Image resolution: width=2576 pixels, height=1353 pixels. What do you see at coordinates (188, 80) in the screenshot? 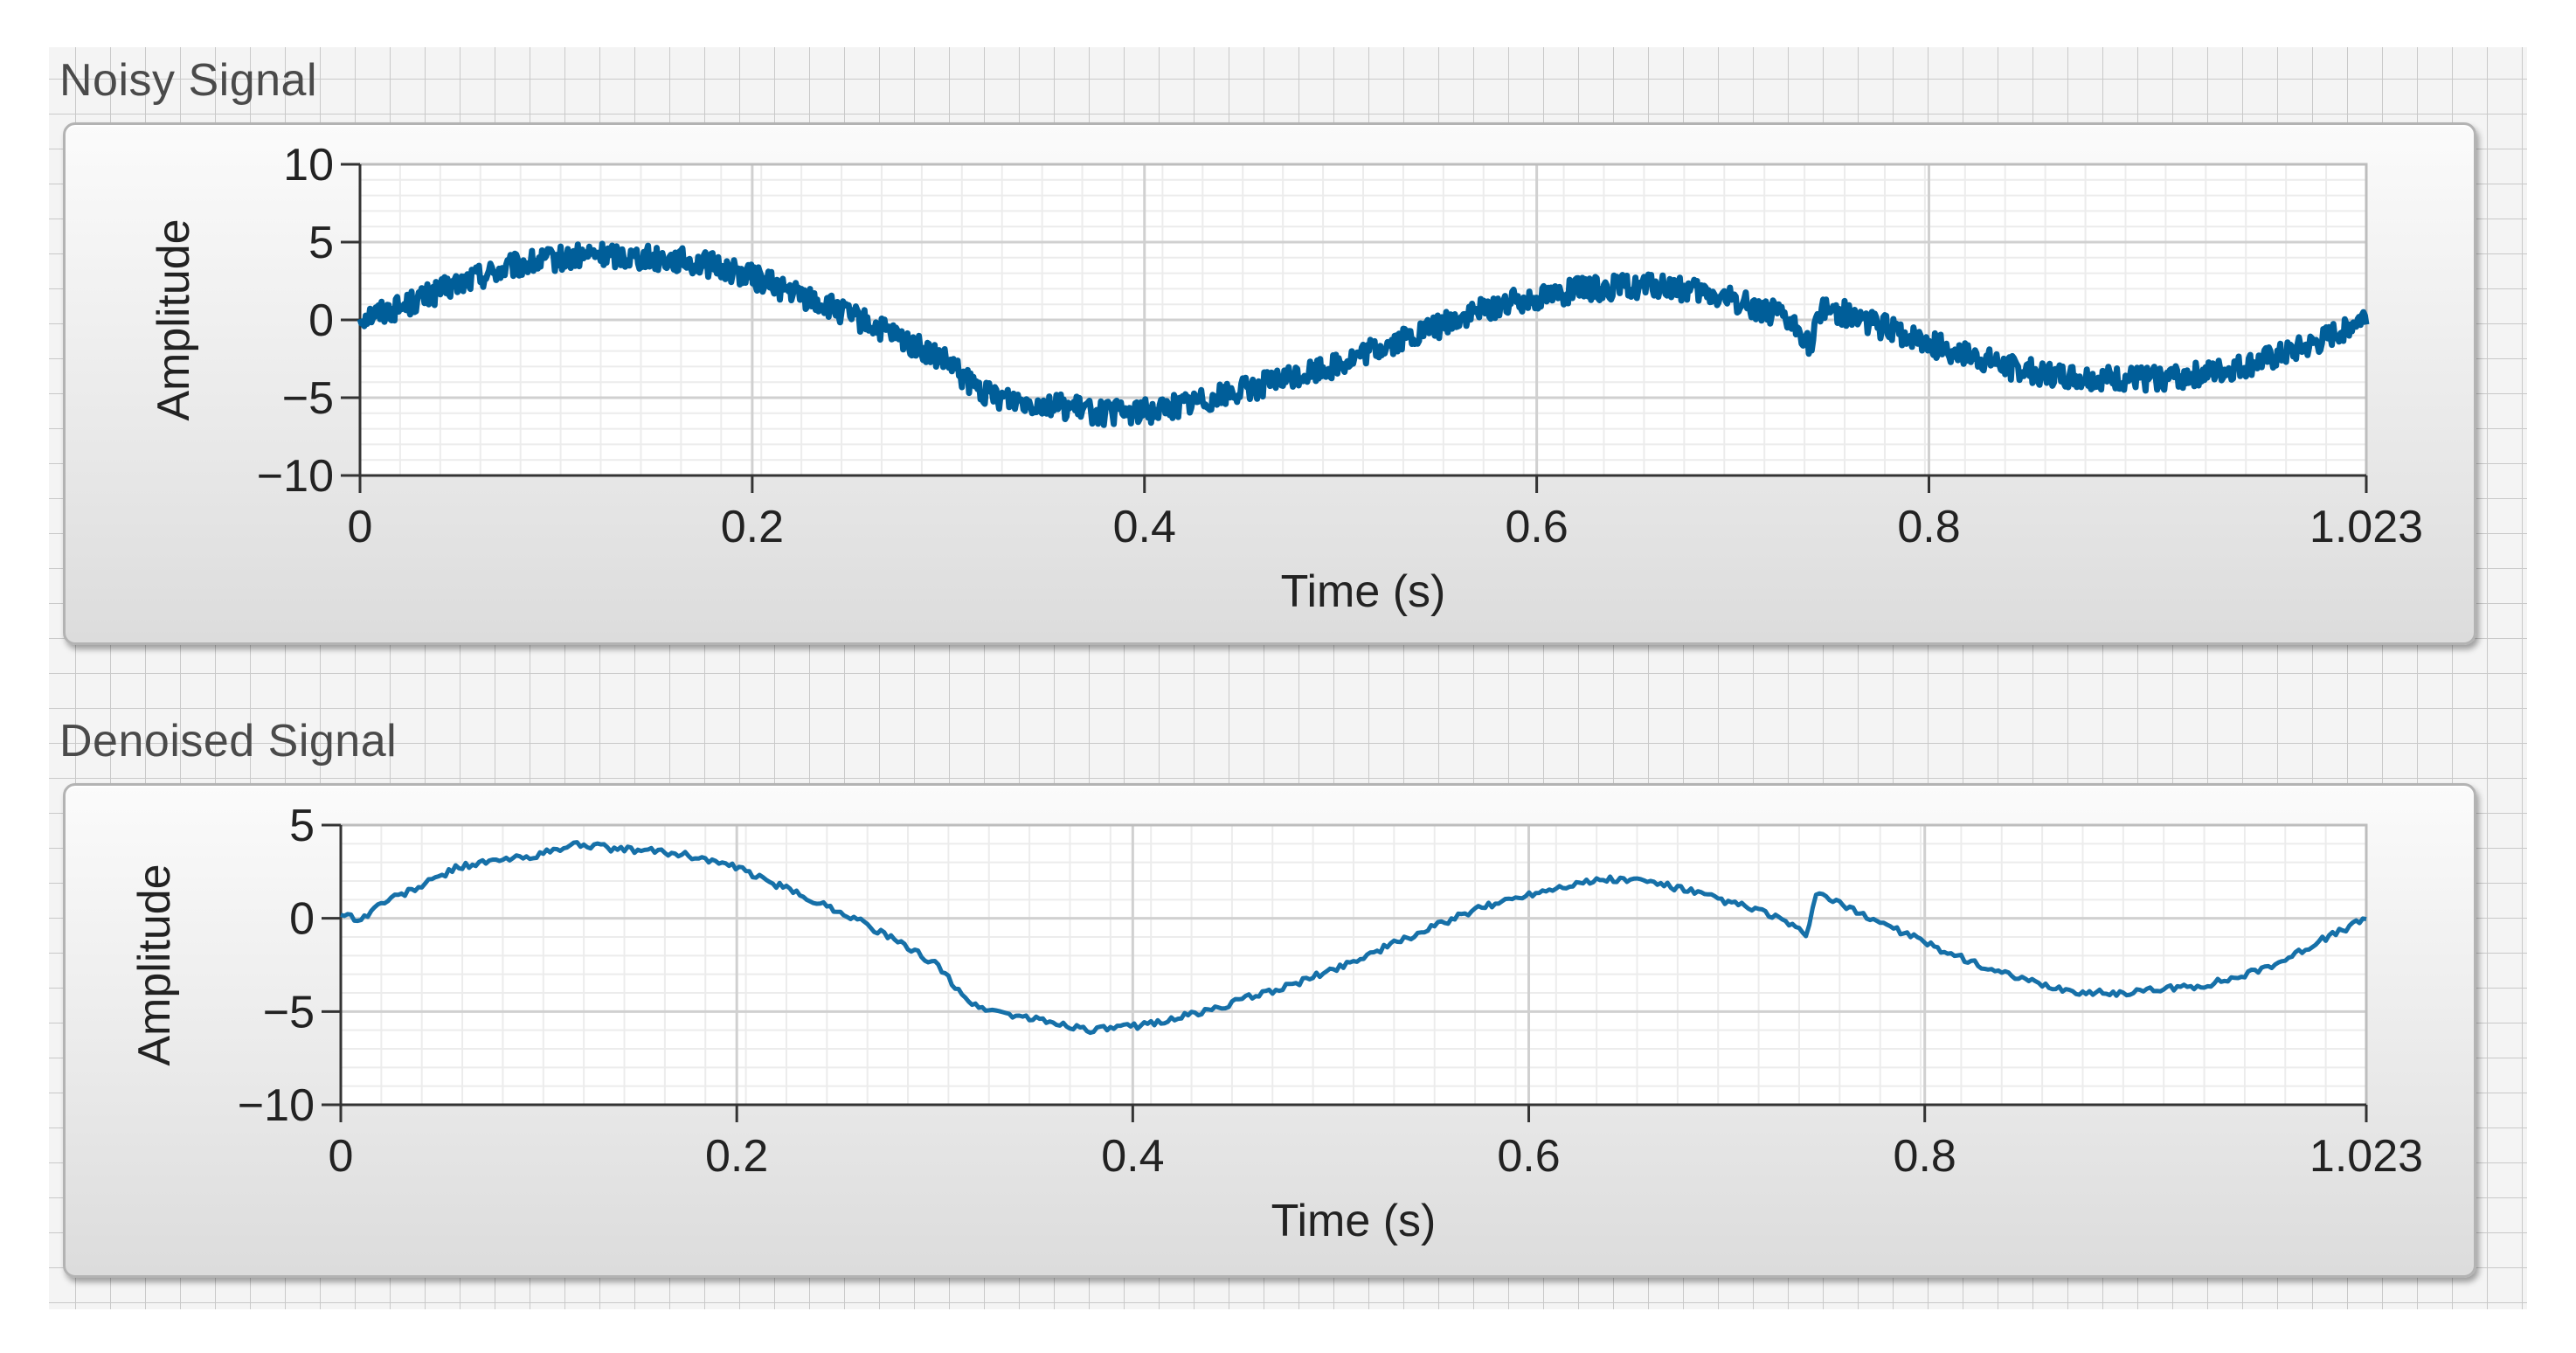
I see `noisy-signal-label: Noisy Signal` at bounding box center [188, 80].